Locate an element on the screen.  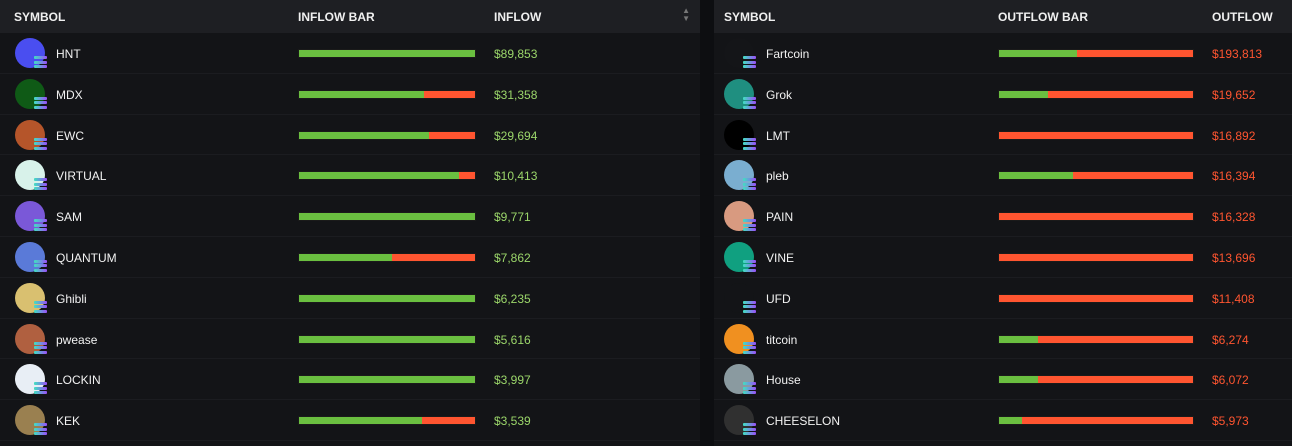
table-row: KEK $3,539 is located at coordinates (350, 420).